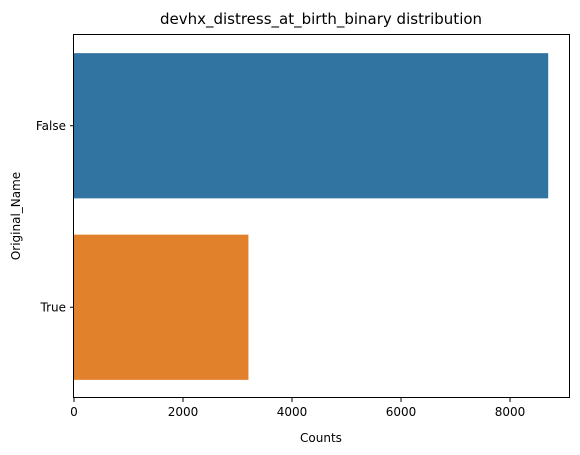 The height and width of the screenshot is (455, 580). Describe the element at coordinates (161, 307) in the screenshot. I see `bar-true` at that location.